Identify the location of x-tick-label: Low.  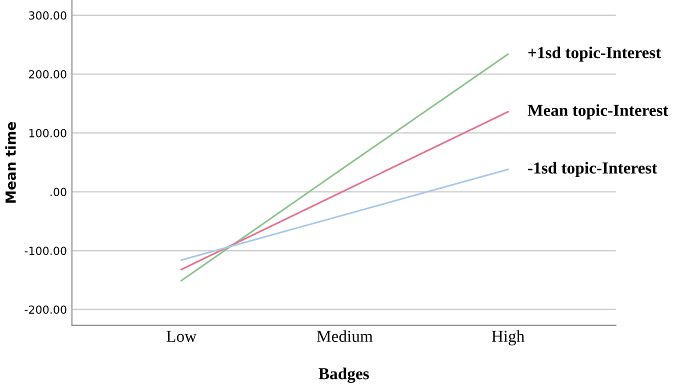
(181, 336).